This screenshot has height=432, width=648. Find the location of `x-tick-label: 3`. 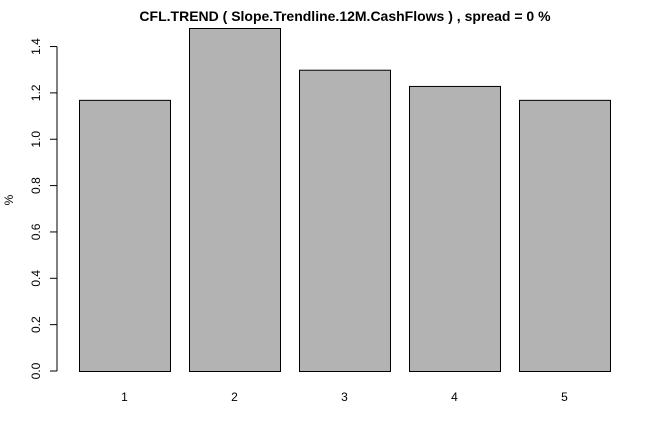

x-tick-label: 3 is located at coordinates (344, 397).